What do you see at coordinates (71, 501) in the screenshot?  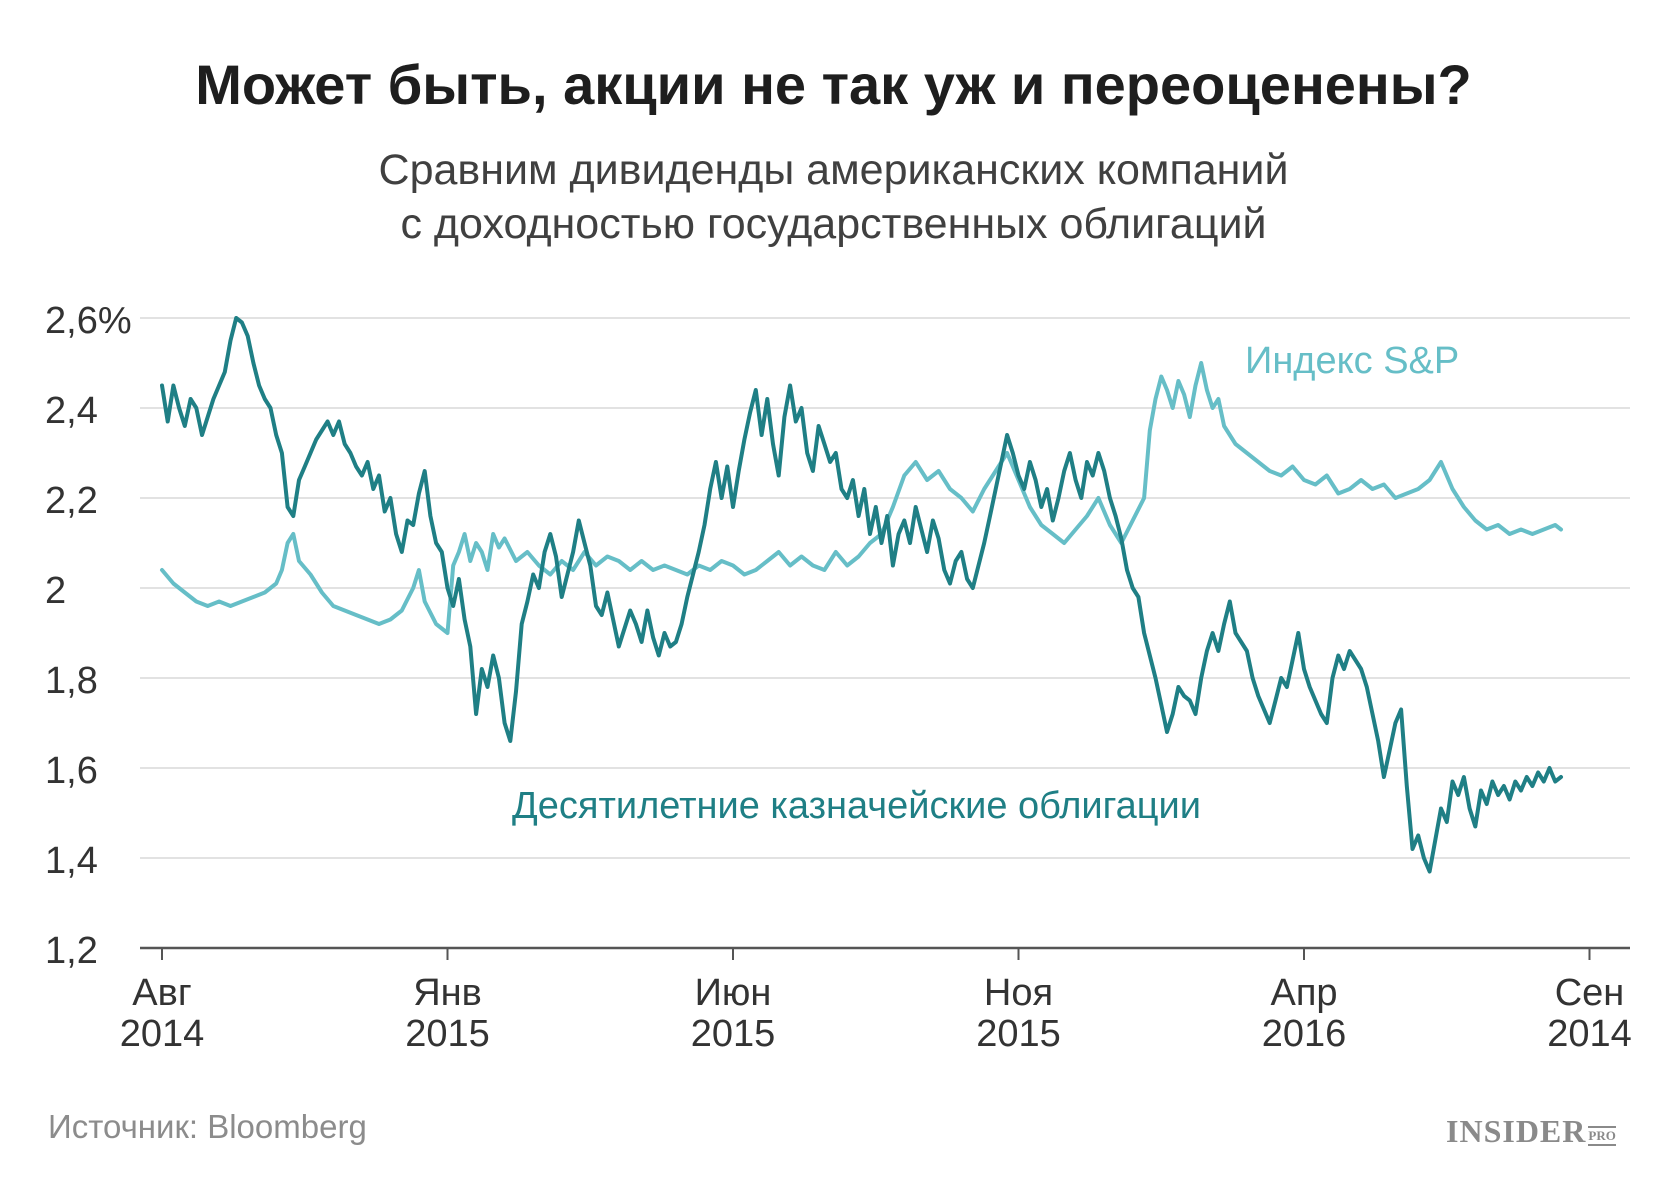 I see `y-tick-label: 2,2` at bounding box center [71, 501].